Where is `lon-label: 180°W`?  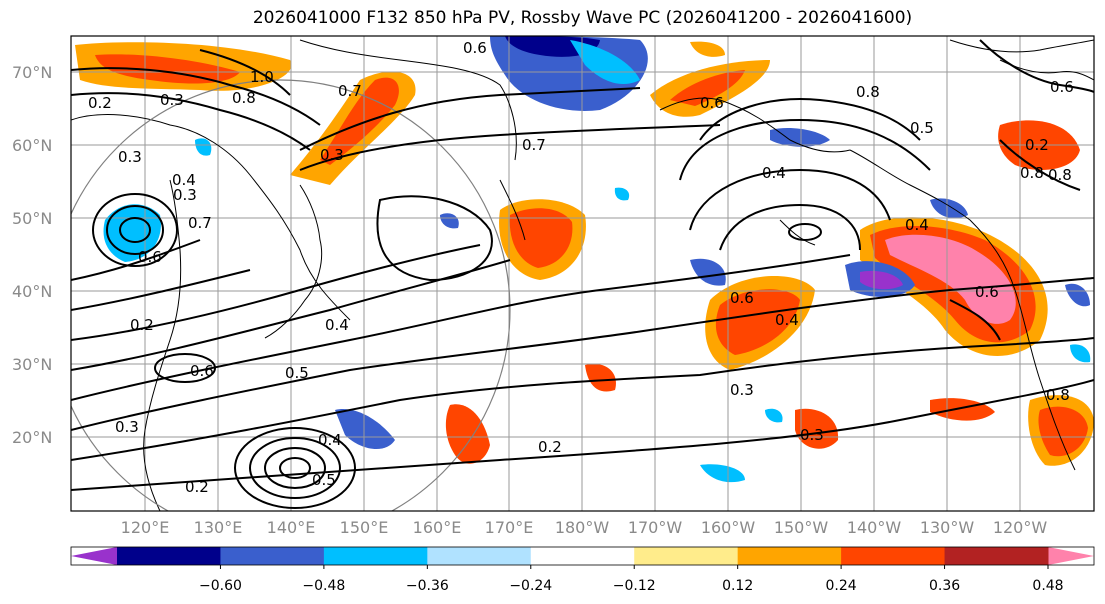 lon-label: 180°W is located at coordinates (582, 527).